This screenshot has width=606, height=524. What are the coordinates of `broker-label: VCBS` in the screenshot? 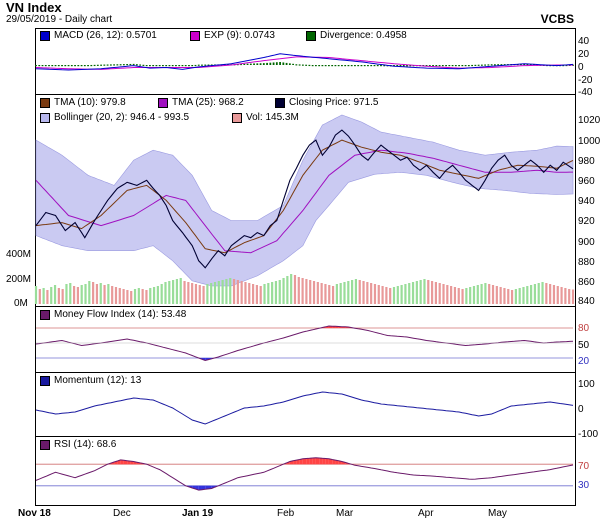 It's located at (557, 19).